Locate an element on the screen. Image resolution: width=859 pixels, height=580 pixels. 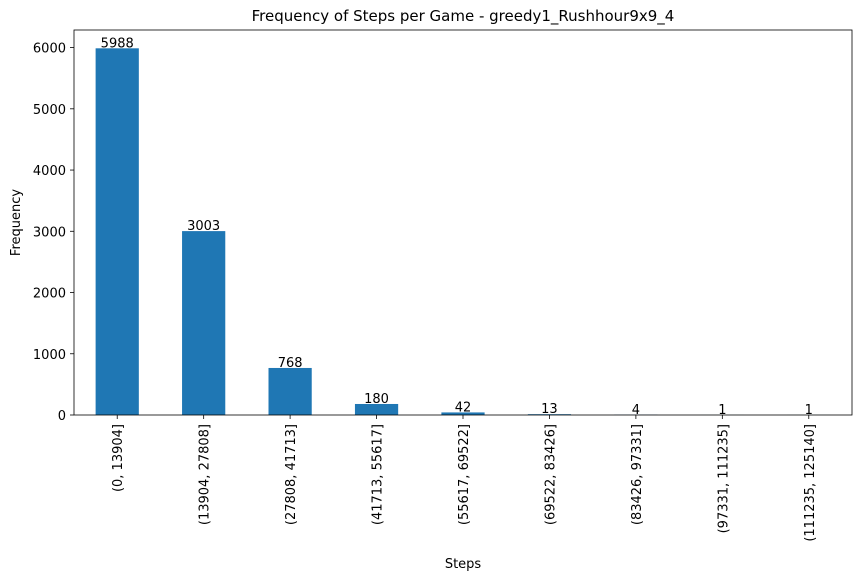
bar-value-label: 5988 is located at coordinates (117, 43).